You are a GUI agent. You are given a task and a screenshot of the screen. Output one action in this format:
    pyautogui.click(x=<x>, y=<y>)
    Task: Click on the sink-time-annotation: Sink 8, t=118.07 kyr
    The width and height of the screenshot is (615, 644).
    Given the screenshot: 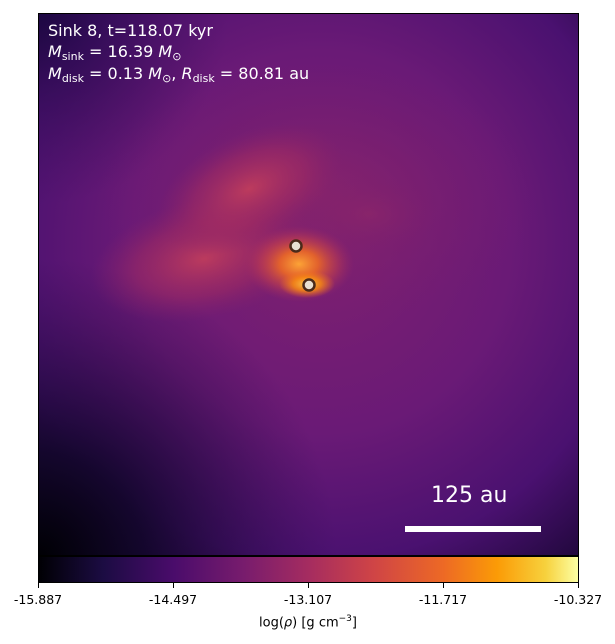 What is the action you would take?
    pyautogui.click(x=130, y=31)
    